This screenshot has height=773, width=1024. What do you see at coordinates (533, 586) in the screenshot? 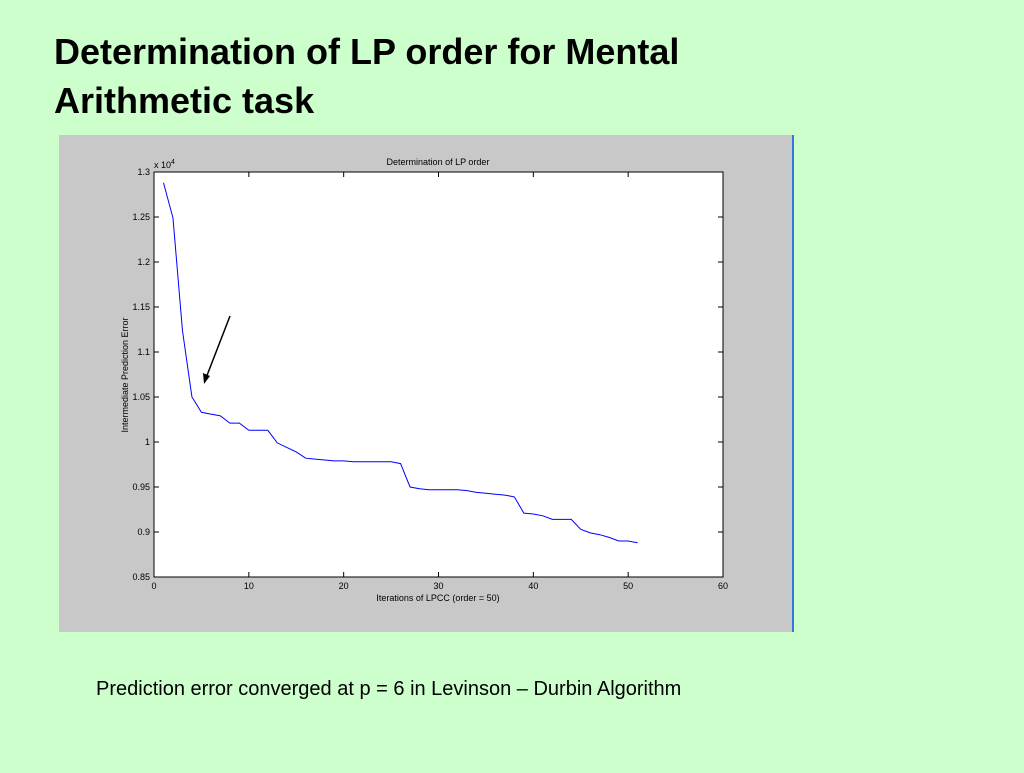
I see `x-tick-label: 40` at bounding box center [533, 586].